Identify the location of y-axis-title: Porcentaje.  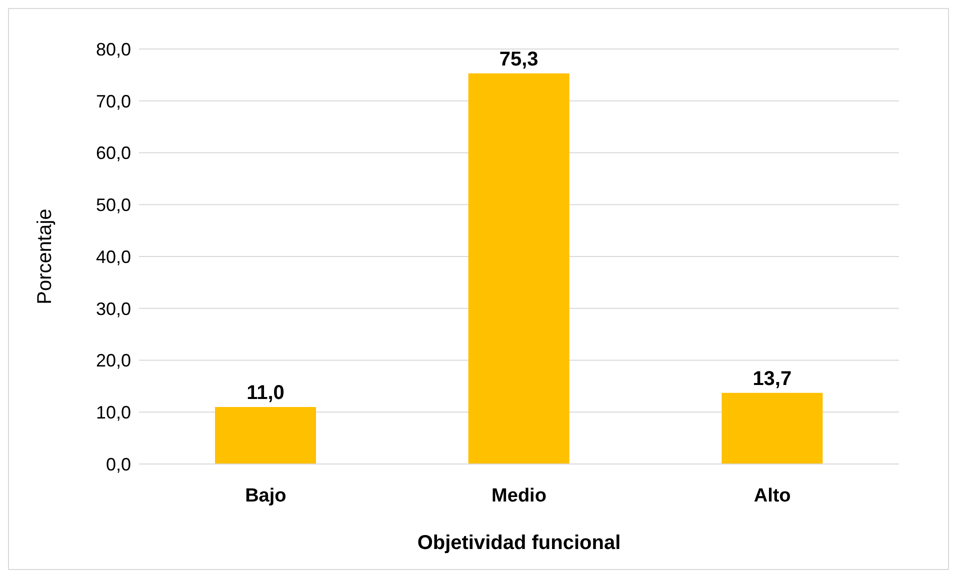
(45, 256).